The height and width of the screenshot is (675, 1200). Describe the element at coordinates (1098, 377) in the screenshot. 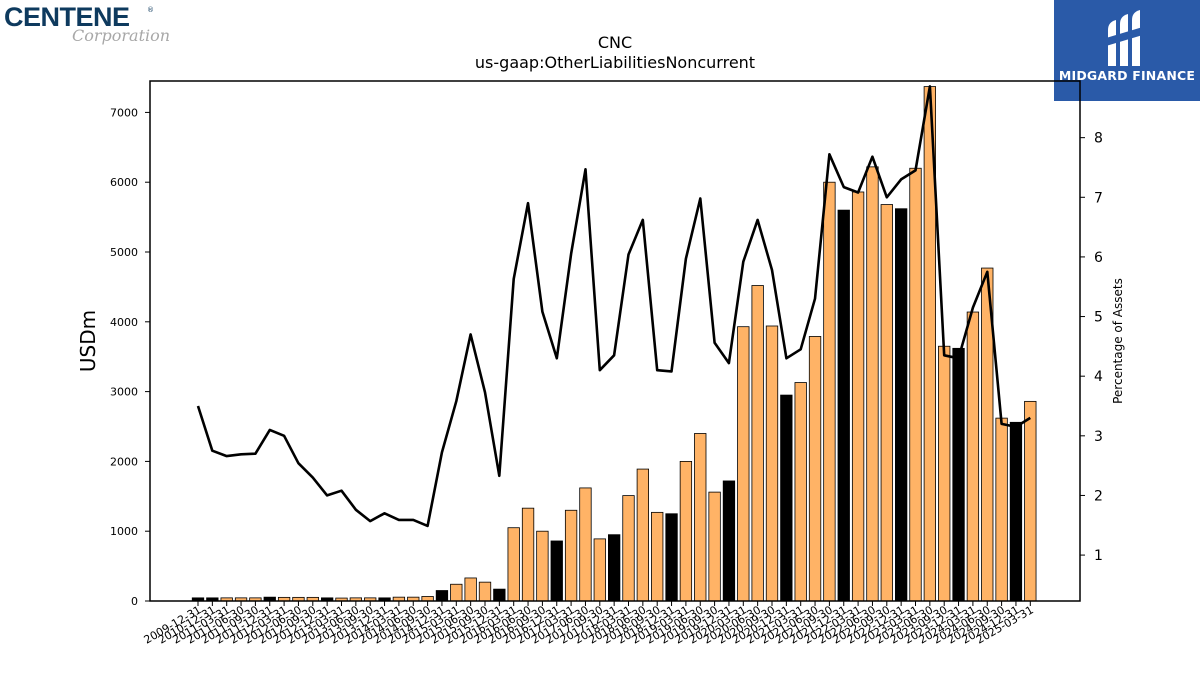

I see `y2-tick-label: 4` at that location.